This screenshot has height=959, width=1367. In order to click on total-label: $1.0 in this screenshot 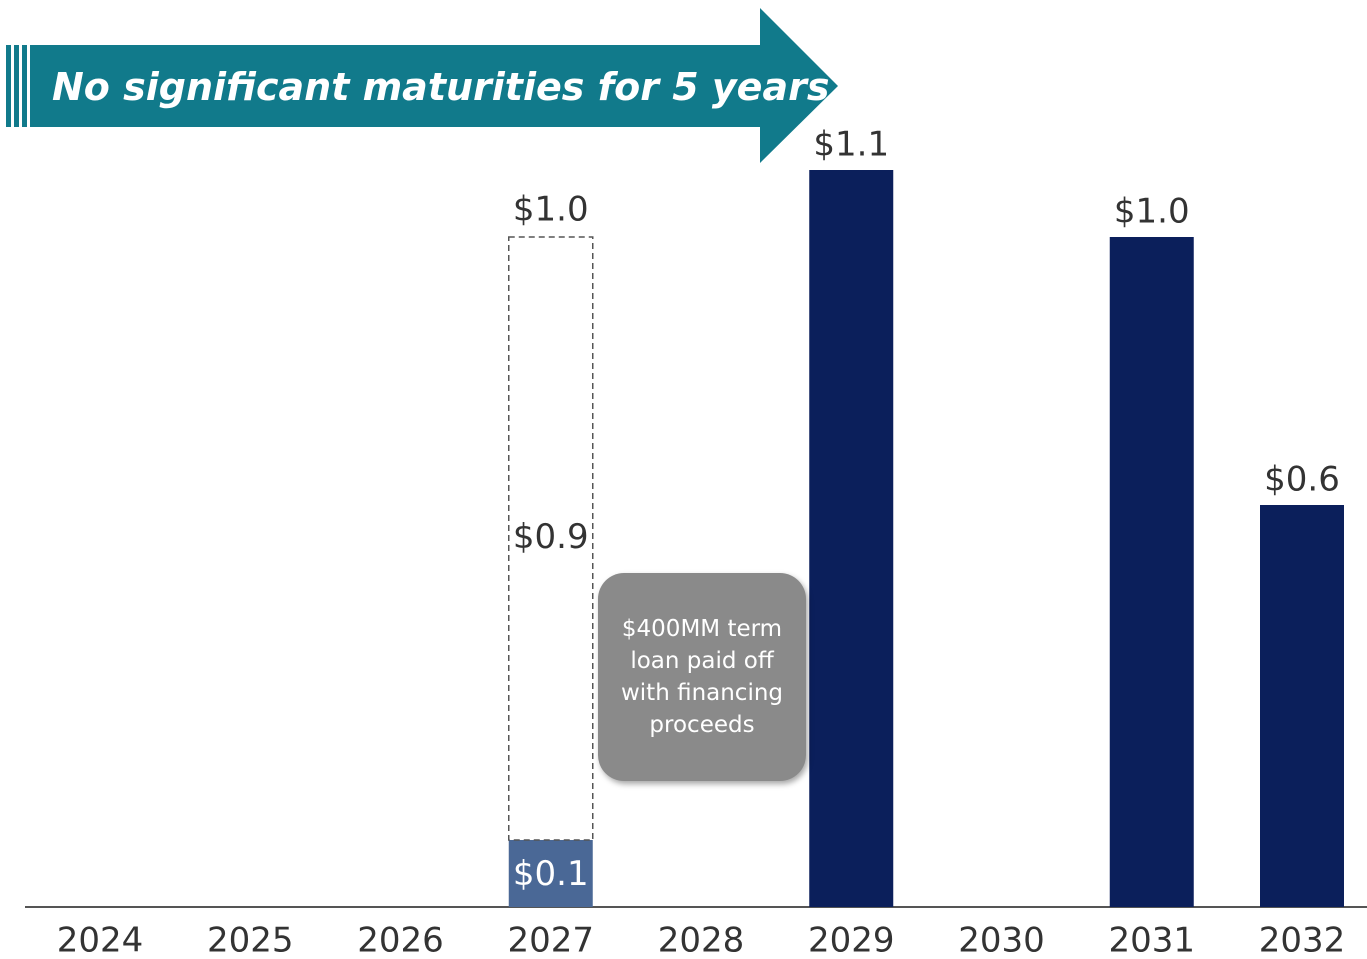, I will do `click(551, 210)`.